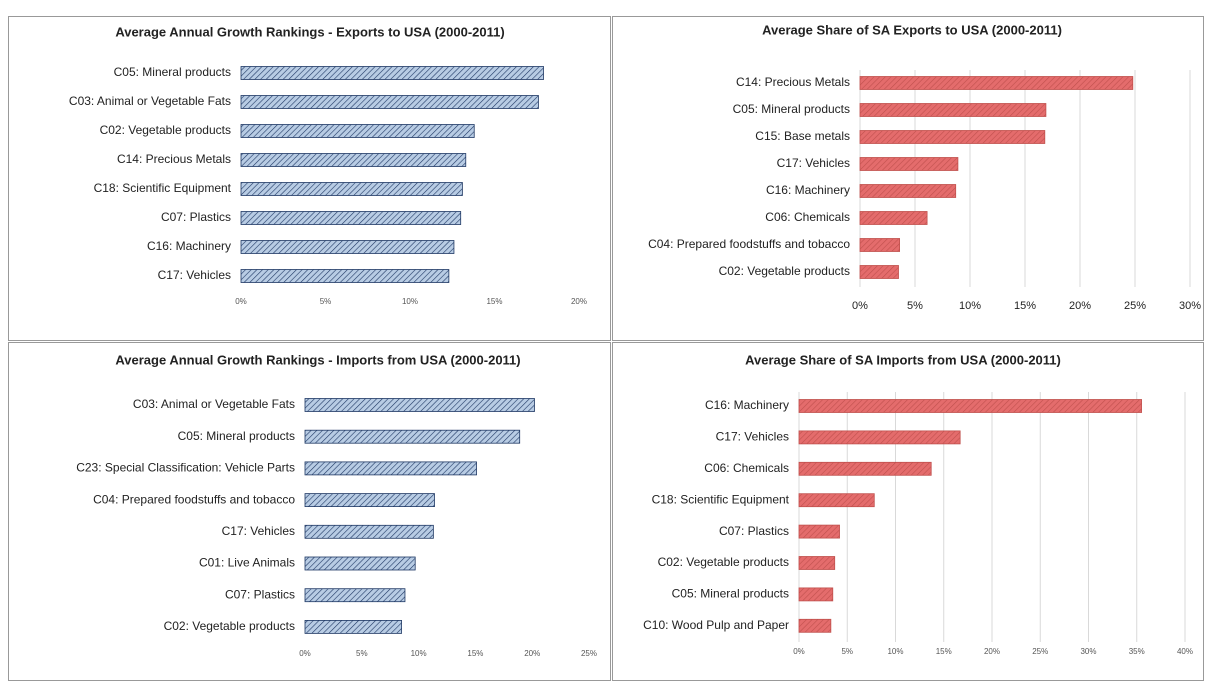  What do you see at coordinates (247, 563) in the screenshot?
I see `category-label: C01: Live Animals` at bounding box center [247, 563].